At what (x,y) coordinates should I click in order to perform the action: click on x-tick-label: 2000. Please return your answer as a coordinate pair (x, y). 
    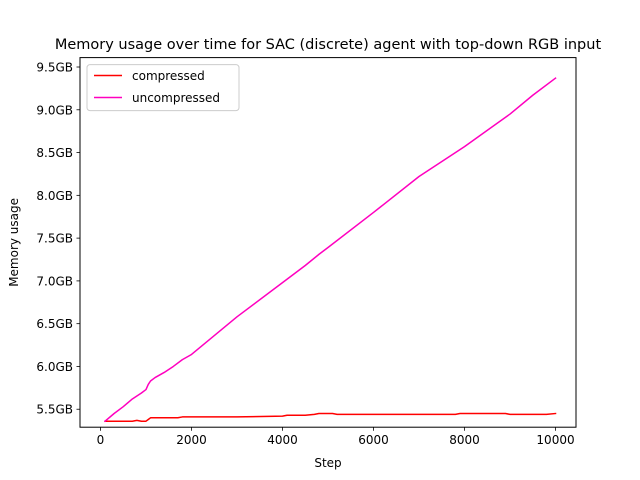
    Looking at the image, I should click on (191, 440).